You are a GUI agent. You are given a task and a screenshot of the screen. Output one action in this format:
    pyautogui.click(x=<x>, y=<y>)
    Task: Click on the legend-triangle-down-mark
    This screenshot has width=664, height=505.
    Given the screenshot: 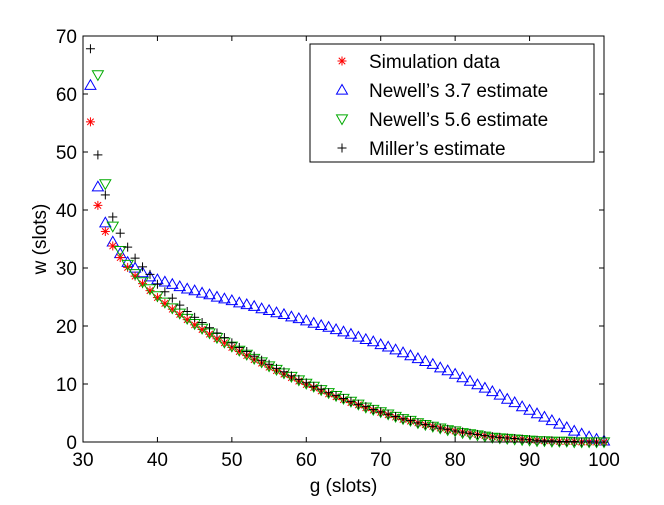 What is the action you would take?
    pyautogui.click(x=342, y=120)
    